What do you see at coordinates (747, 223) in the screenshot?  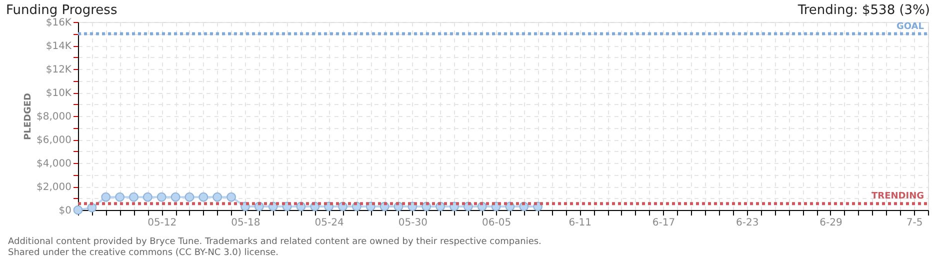 I see `x-tick-label: 6-23` at bounding box center [747, 223].